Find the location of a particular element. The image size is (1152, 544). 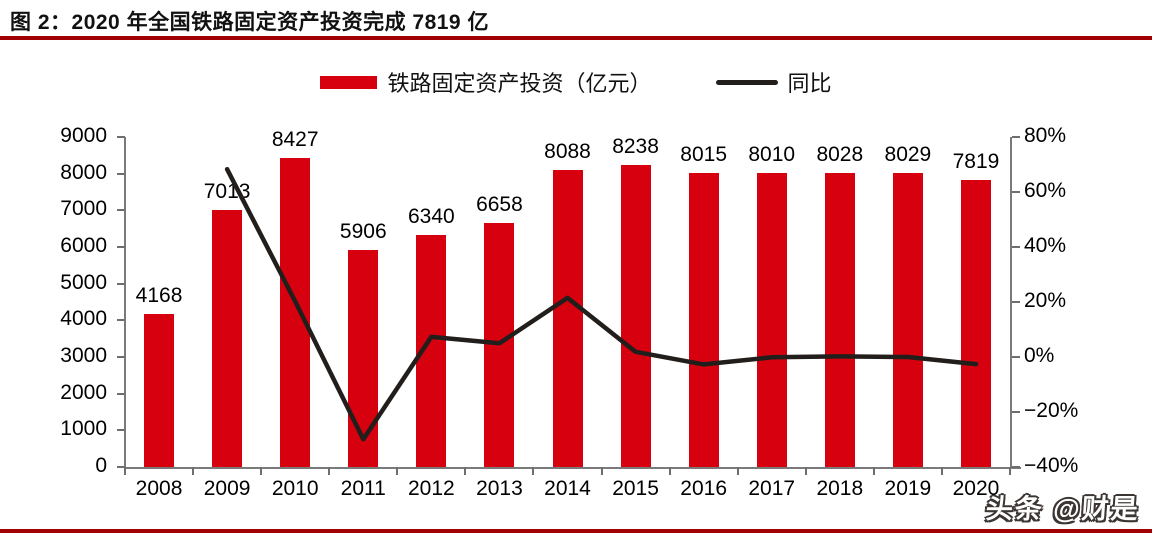

x-axis-label: 2013 is located at coordinates (499, 488).